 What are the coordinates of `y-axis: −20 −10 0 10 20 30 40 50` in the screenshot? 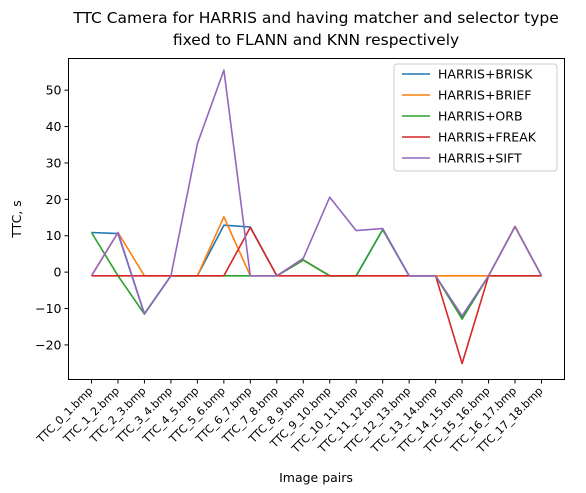 It's located at (52, 217).